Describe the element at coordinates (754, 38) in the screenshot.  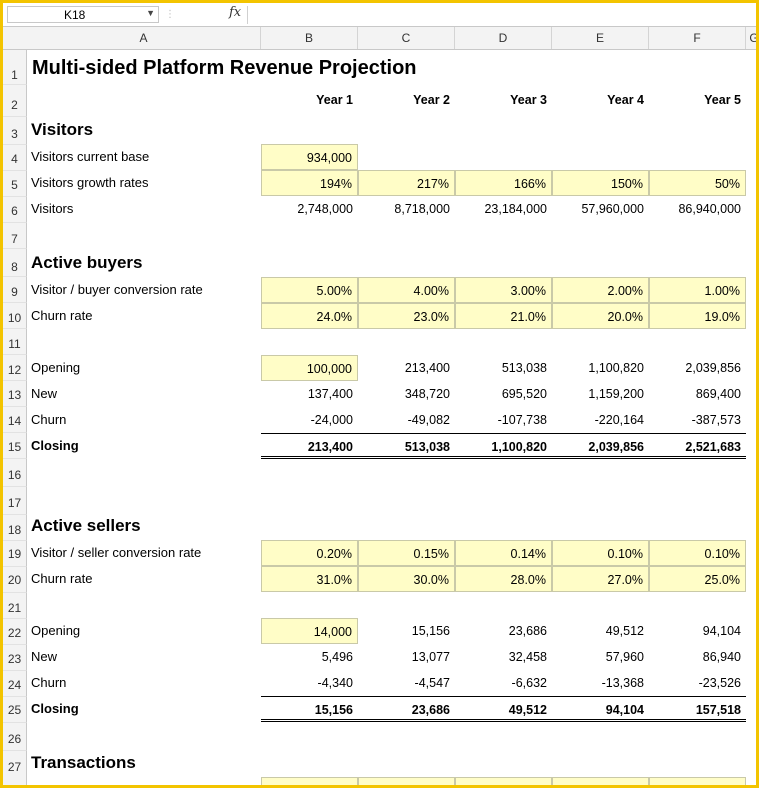
I see `column-header-g: G` at that location.